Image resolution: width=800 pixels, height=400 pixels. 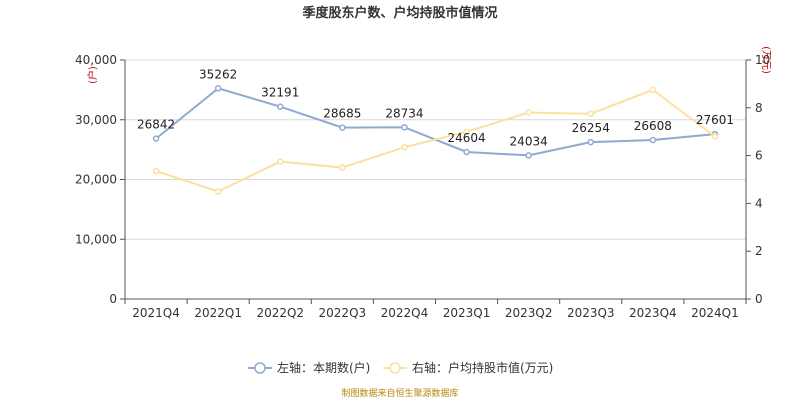 I want to click on data-label: 27601, so click(x=715, y=120).